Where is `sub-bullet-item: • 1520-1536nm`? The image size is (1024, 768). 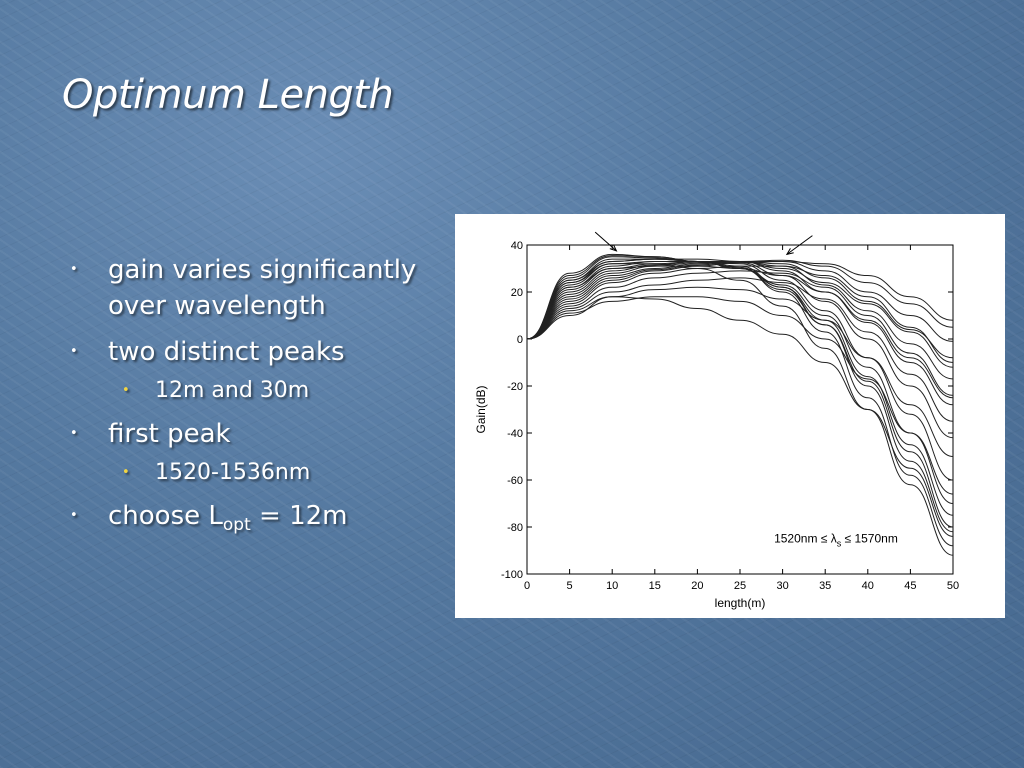
sub-bullet-item: • 1520-1536nm is located at coordinates (260, 473).